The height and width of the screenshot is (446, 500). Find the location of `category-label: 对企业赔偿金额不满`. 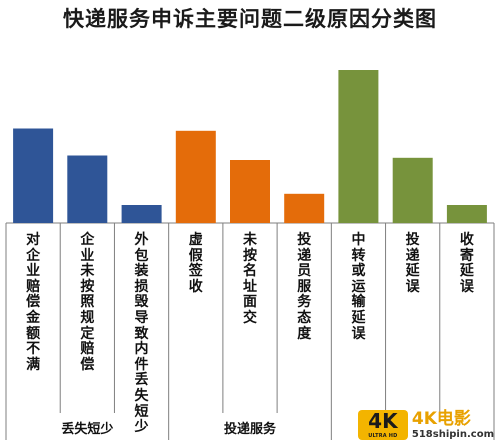

category-label: 对企业赔偿金额不满 is located at coordinates (33, 302).